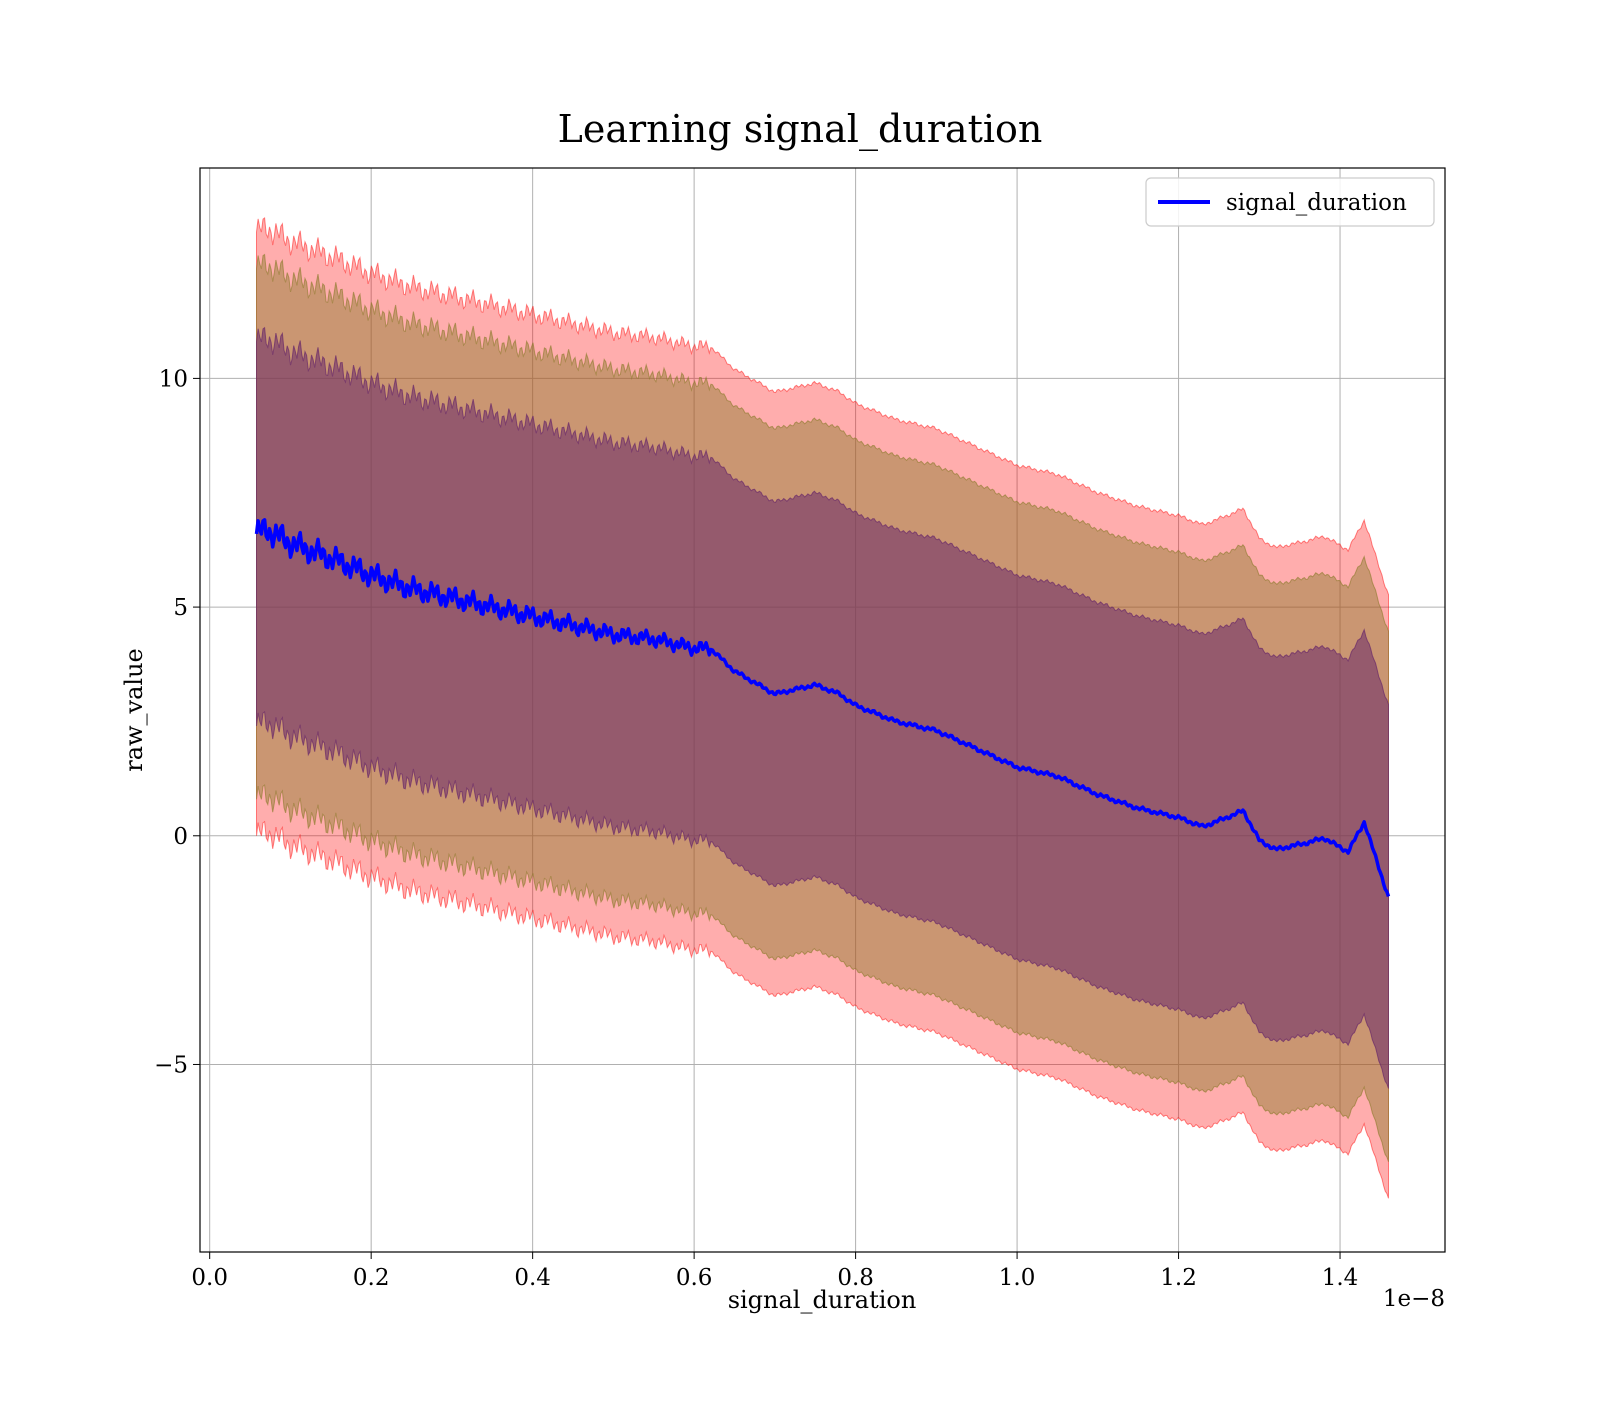 The image size is (1600, 1405). What do you see at coordinates (171, 1065) in the screenshot?
I see `y-tick-label: −5` at bounding box center [171, 1065].